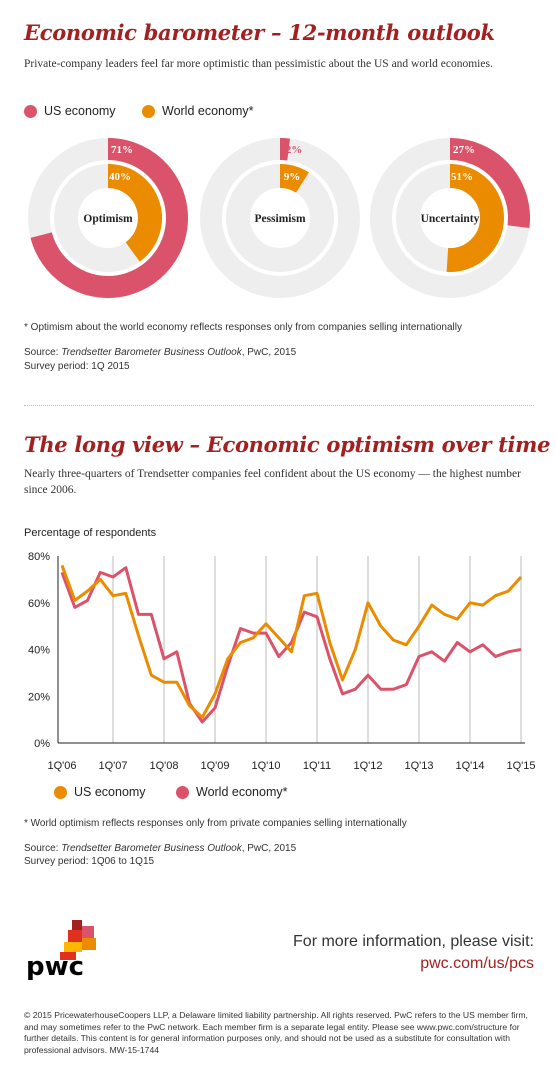 The width and height of the screenshot is (556, 1086). I want to click on x-tick-label: 1Q'06, so click(61, 766).